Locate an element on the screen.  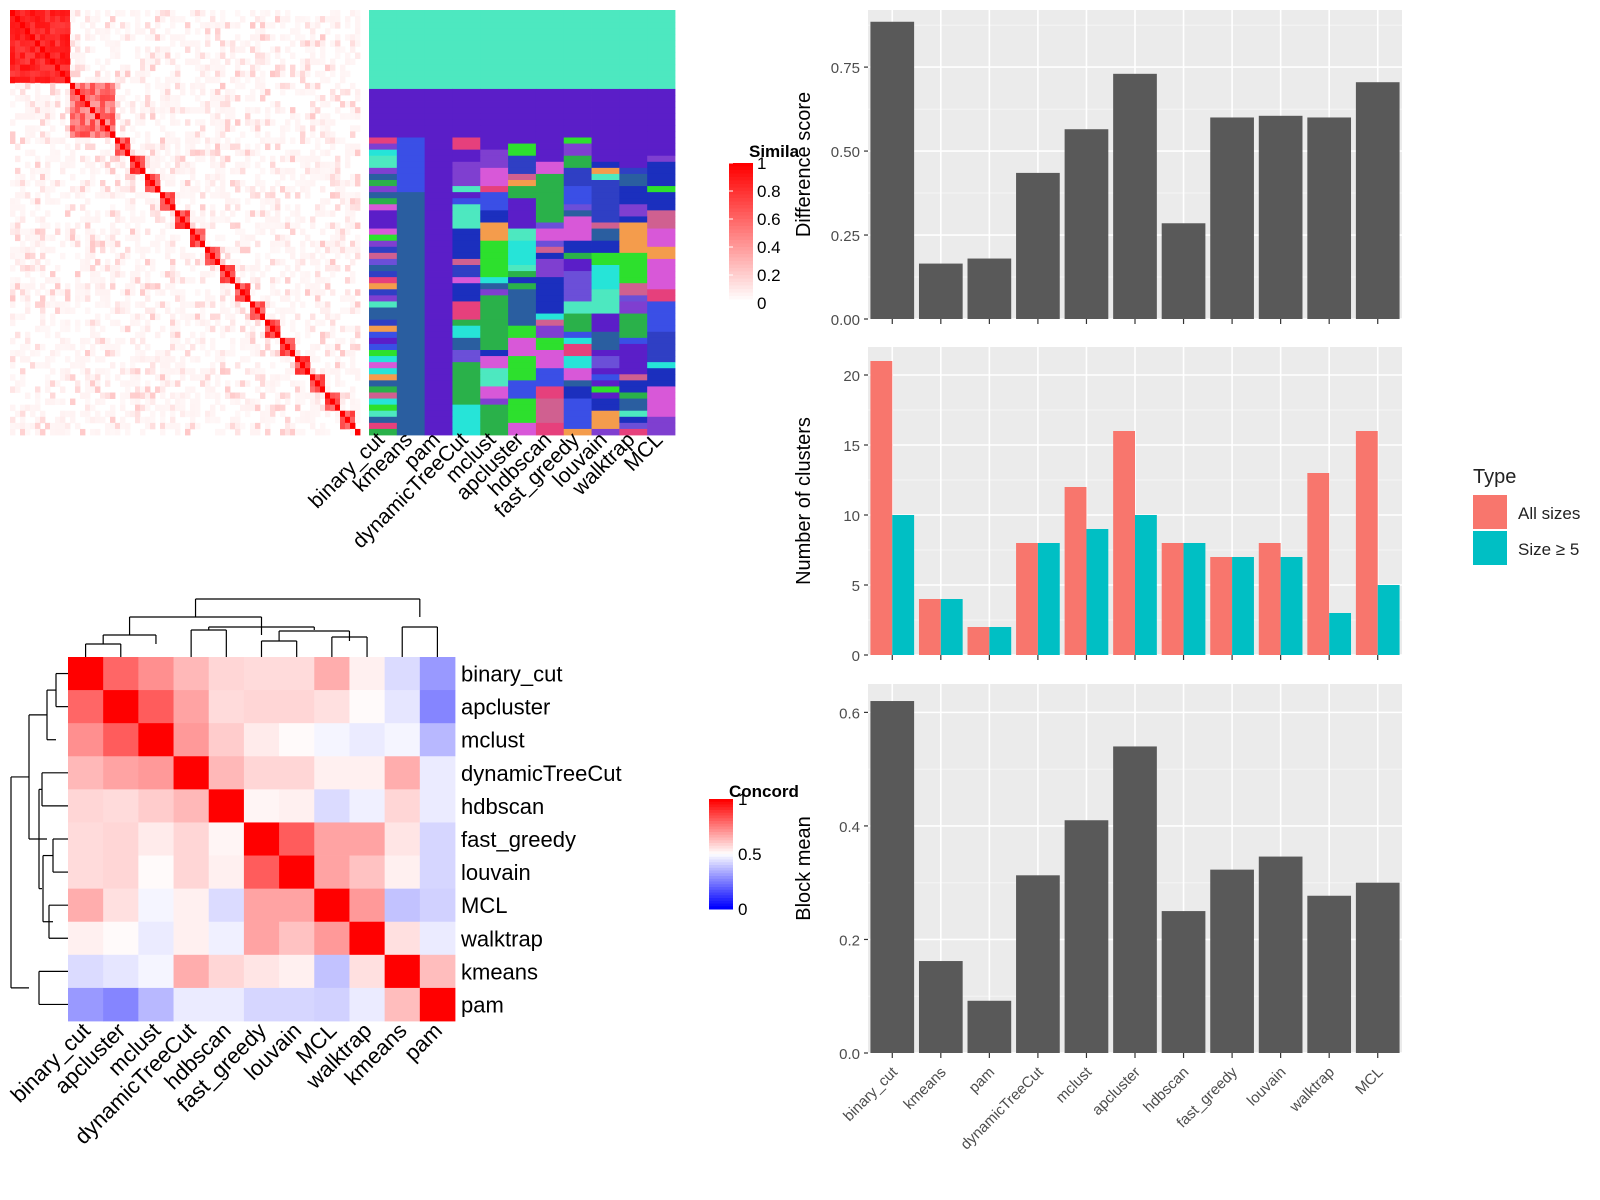
legend-swatch-size-ge5 is located at coordinates (1490, 548).